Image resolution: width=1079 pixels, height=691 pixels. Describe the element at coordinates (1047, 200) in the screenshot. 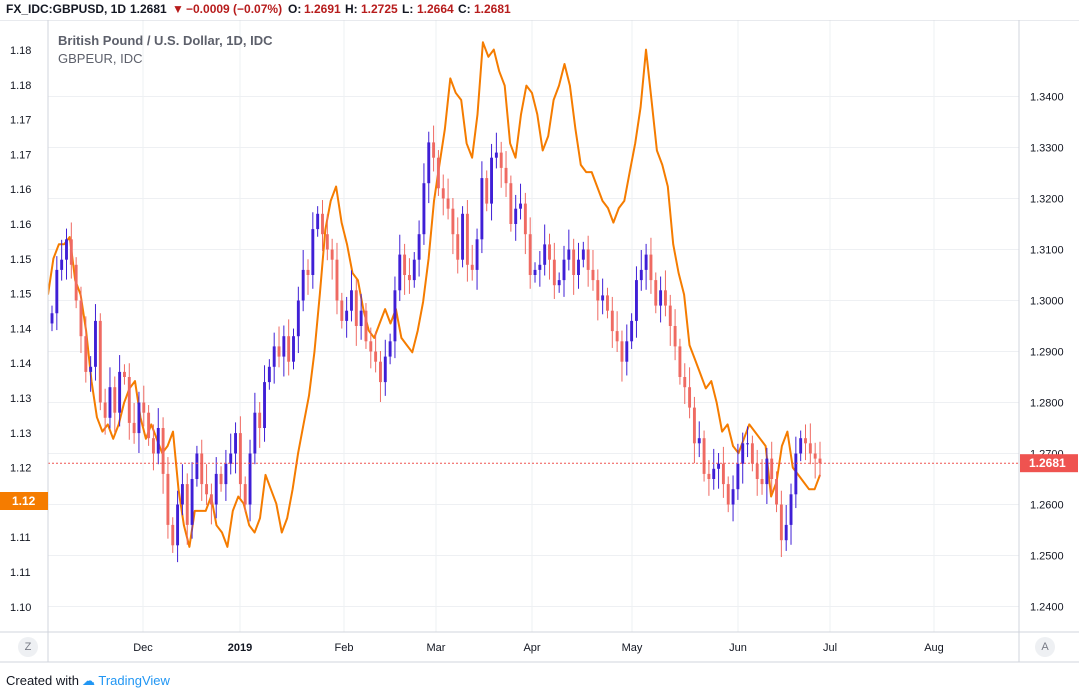

I see `right-tick-label-2: 1.3200` at that location.